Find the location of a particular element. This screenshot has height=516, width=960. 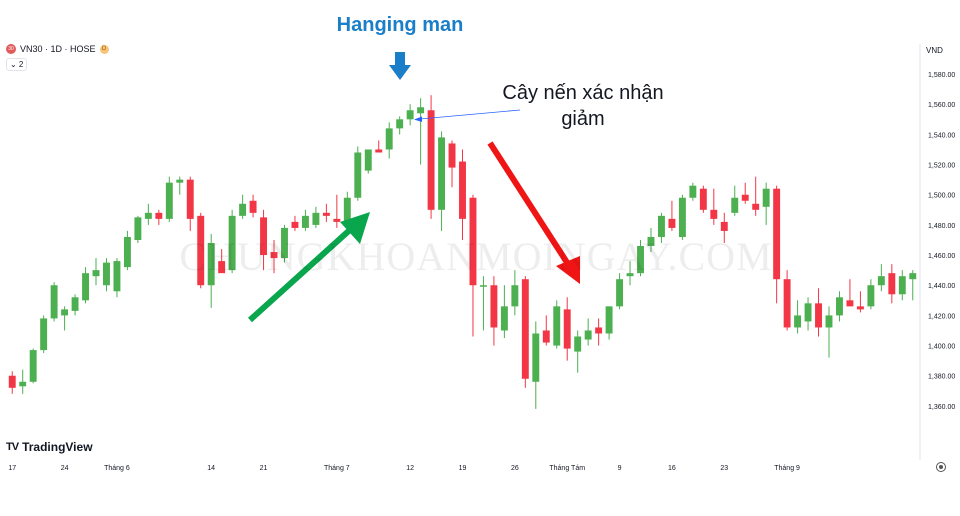

y-tick-label: 1,520.00 is located at coordinates (941, 166).